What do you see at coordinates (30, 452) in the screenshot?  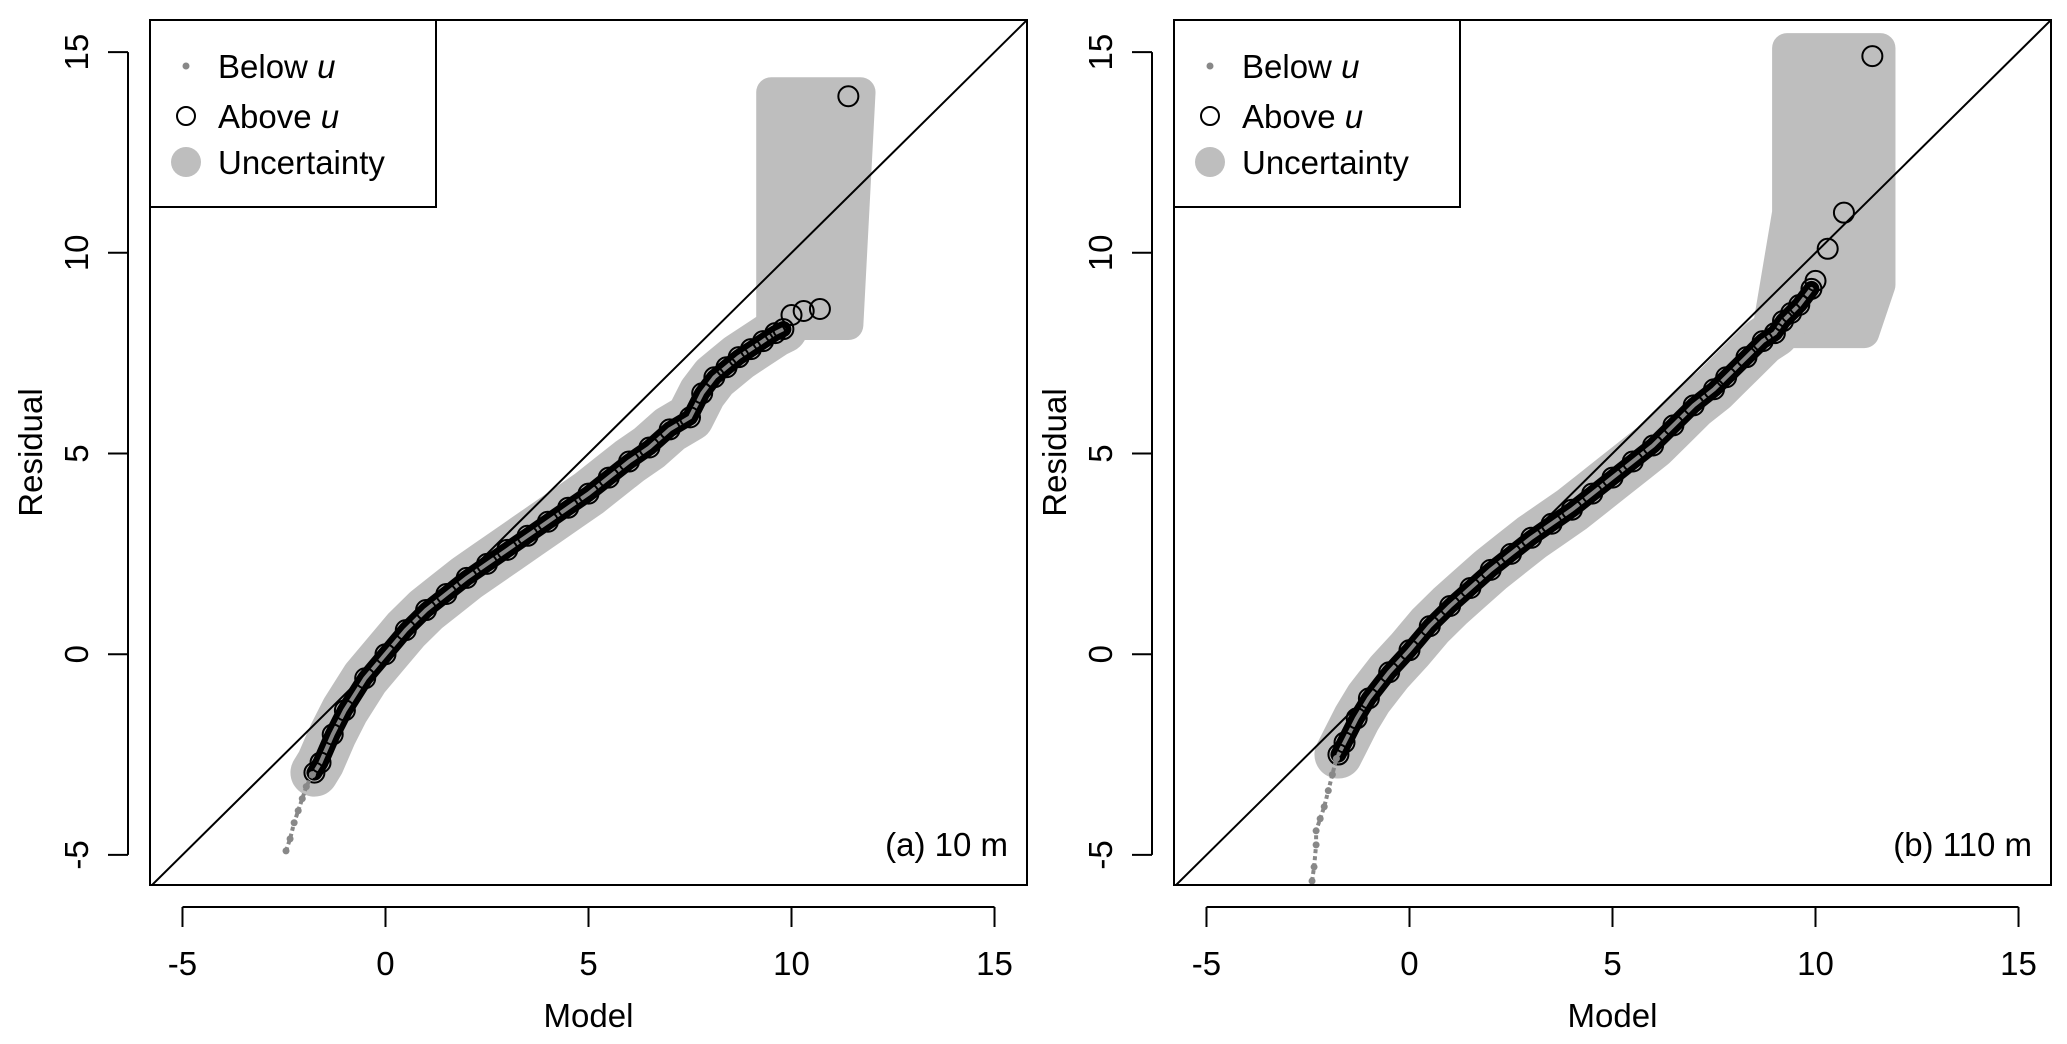 I see `y-axis-label: Residual` at bounding box center [30, 452].